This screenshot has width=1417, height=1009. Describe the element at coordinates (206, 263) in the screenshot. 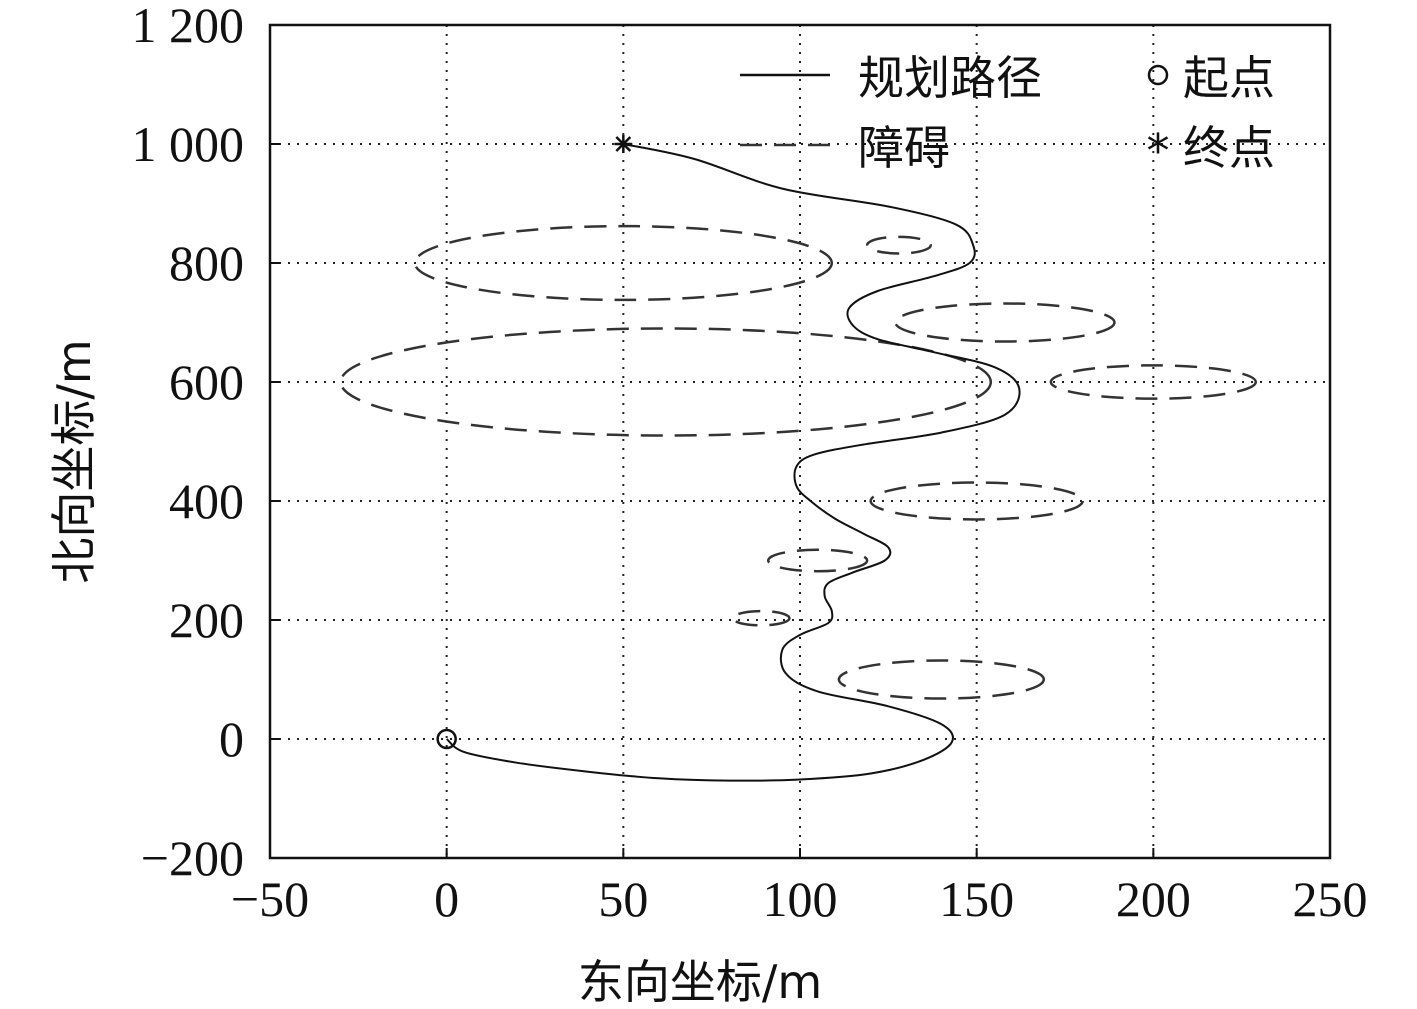

I see `y-tick-label: 800` at that location.